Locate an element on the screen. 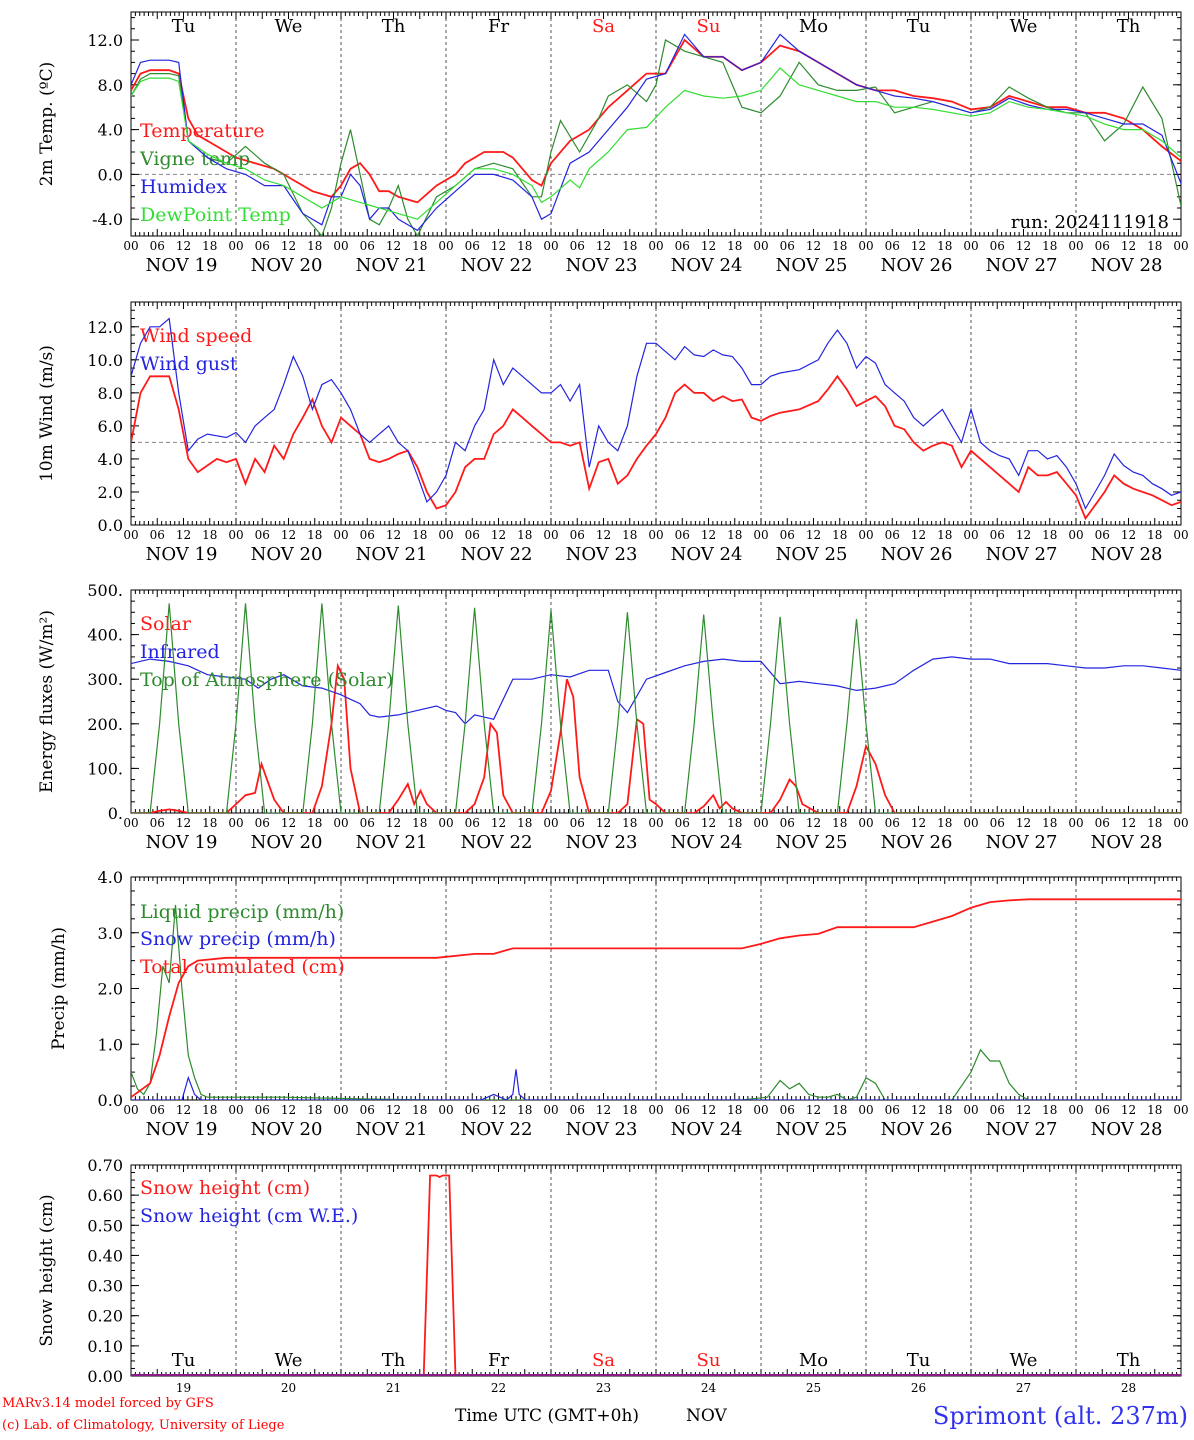 This screenshot has height=1440, width=1194. date-number-label: 27 is located at coordinates (1023, 1388).